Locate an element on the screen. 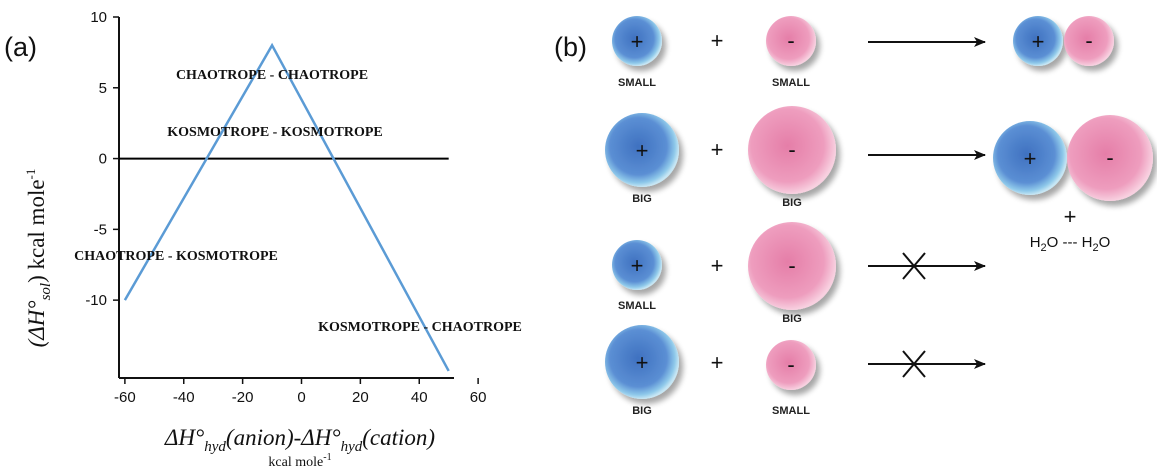 This screenshot has height=470, width=1157. paired-small-cation is located at coordinates (1038, 41).